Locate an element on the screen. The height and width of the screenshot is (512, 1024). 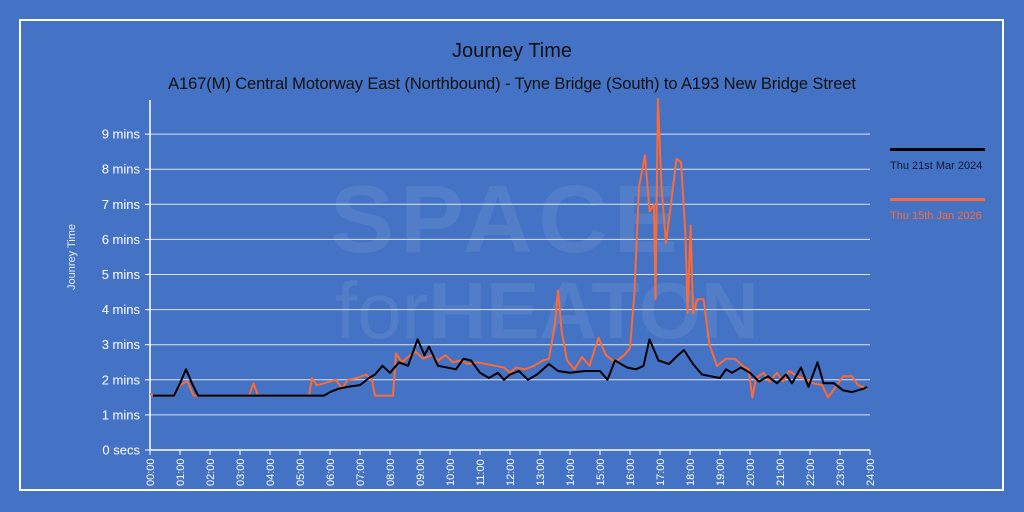
x-tick-label: 11:00 is located at coordinates (481, 472).